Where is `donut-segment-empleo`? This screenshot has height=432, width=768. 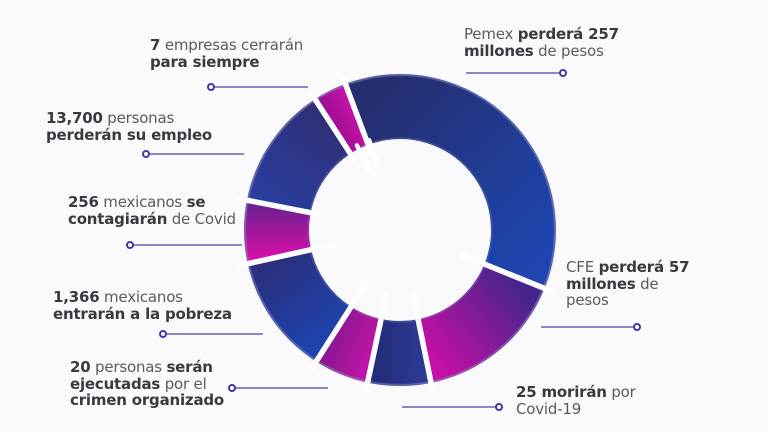 donut-segment-empleo is located at coordinates (298, 156).